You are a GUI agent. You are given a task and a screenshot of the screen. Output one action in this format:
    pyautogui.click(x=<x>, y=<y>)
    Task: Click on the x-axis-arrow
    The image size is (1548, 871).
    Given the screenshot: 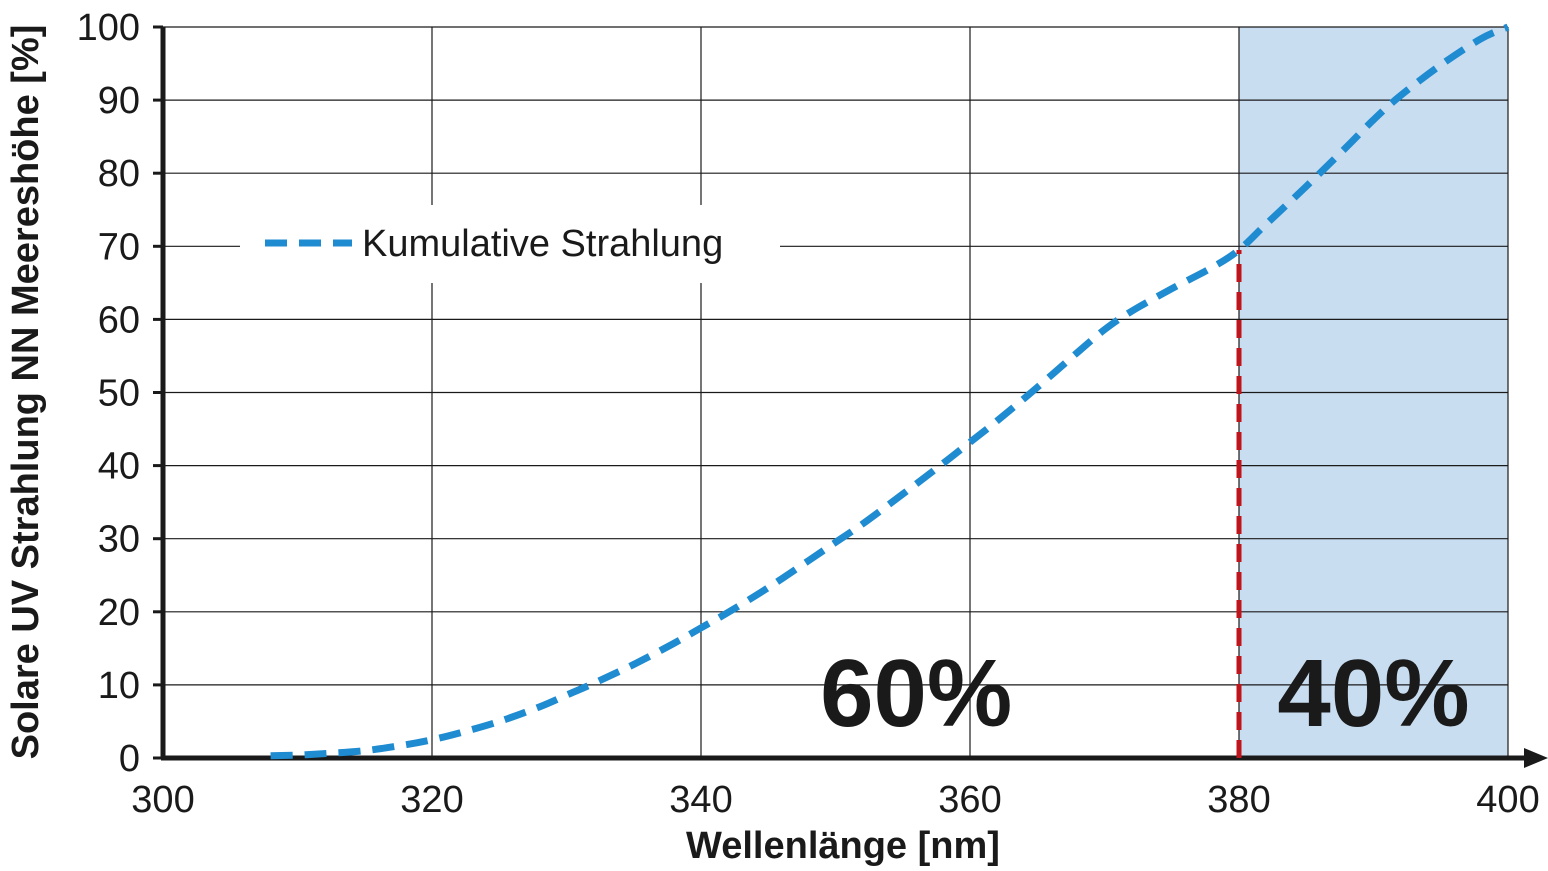 What is the action you would take?
    pyautogui.click(x=1536, y=758)
    